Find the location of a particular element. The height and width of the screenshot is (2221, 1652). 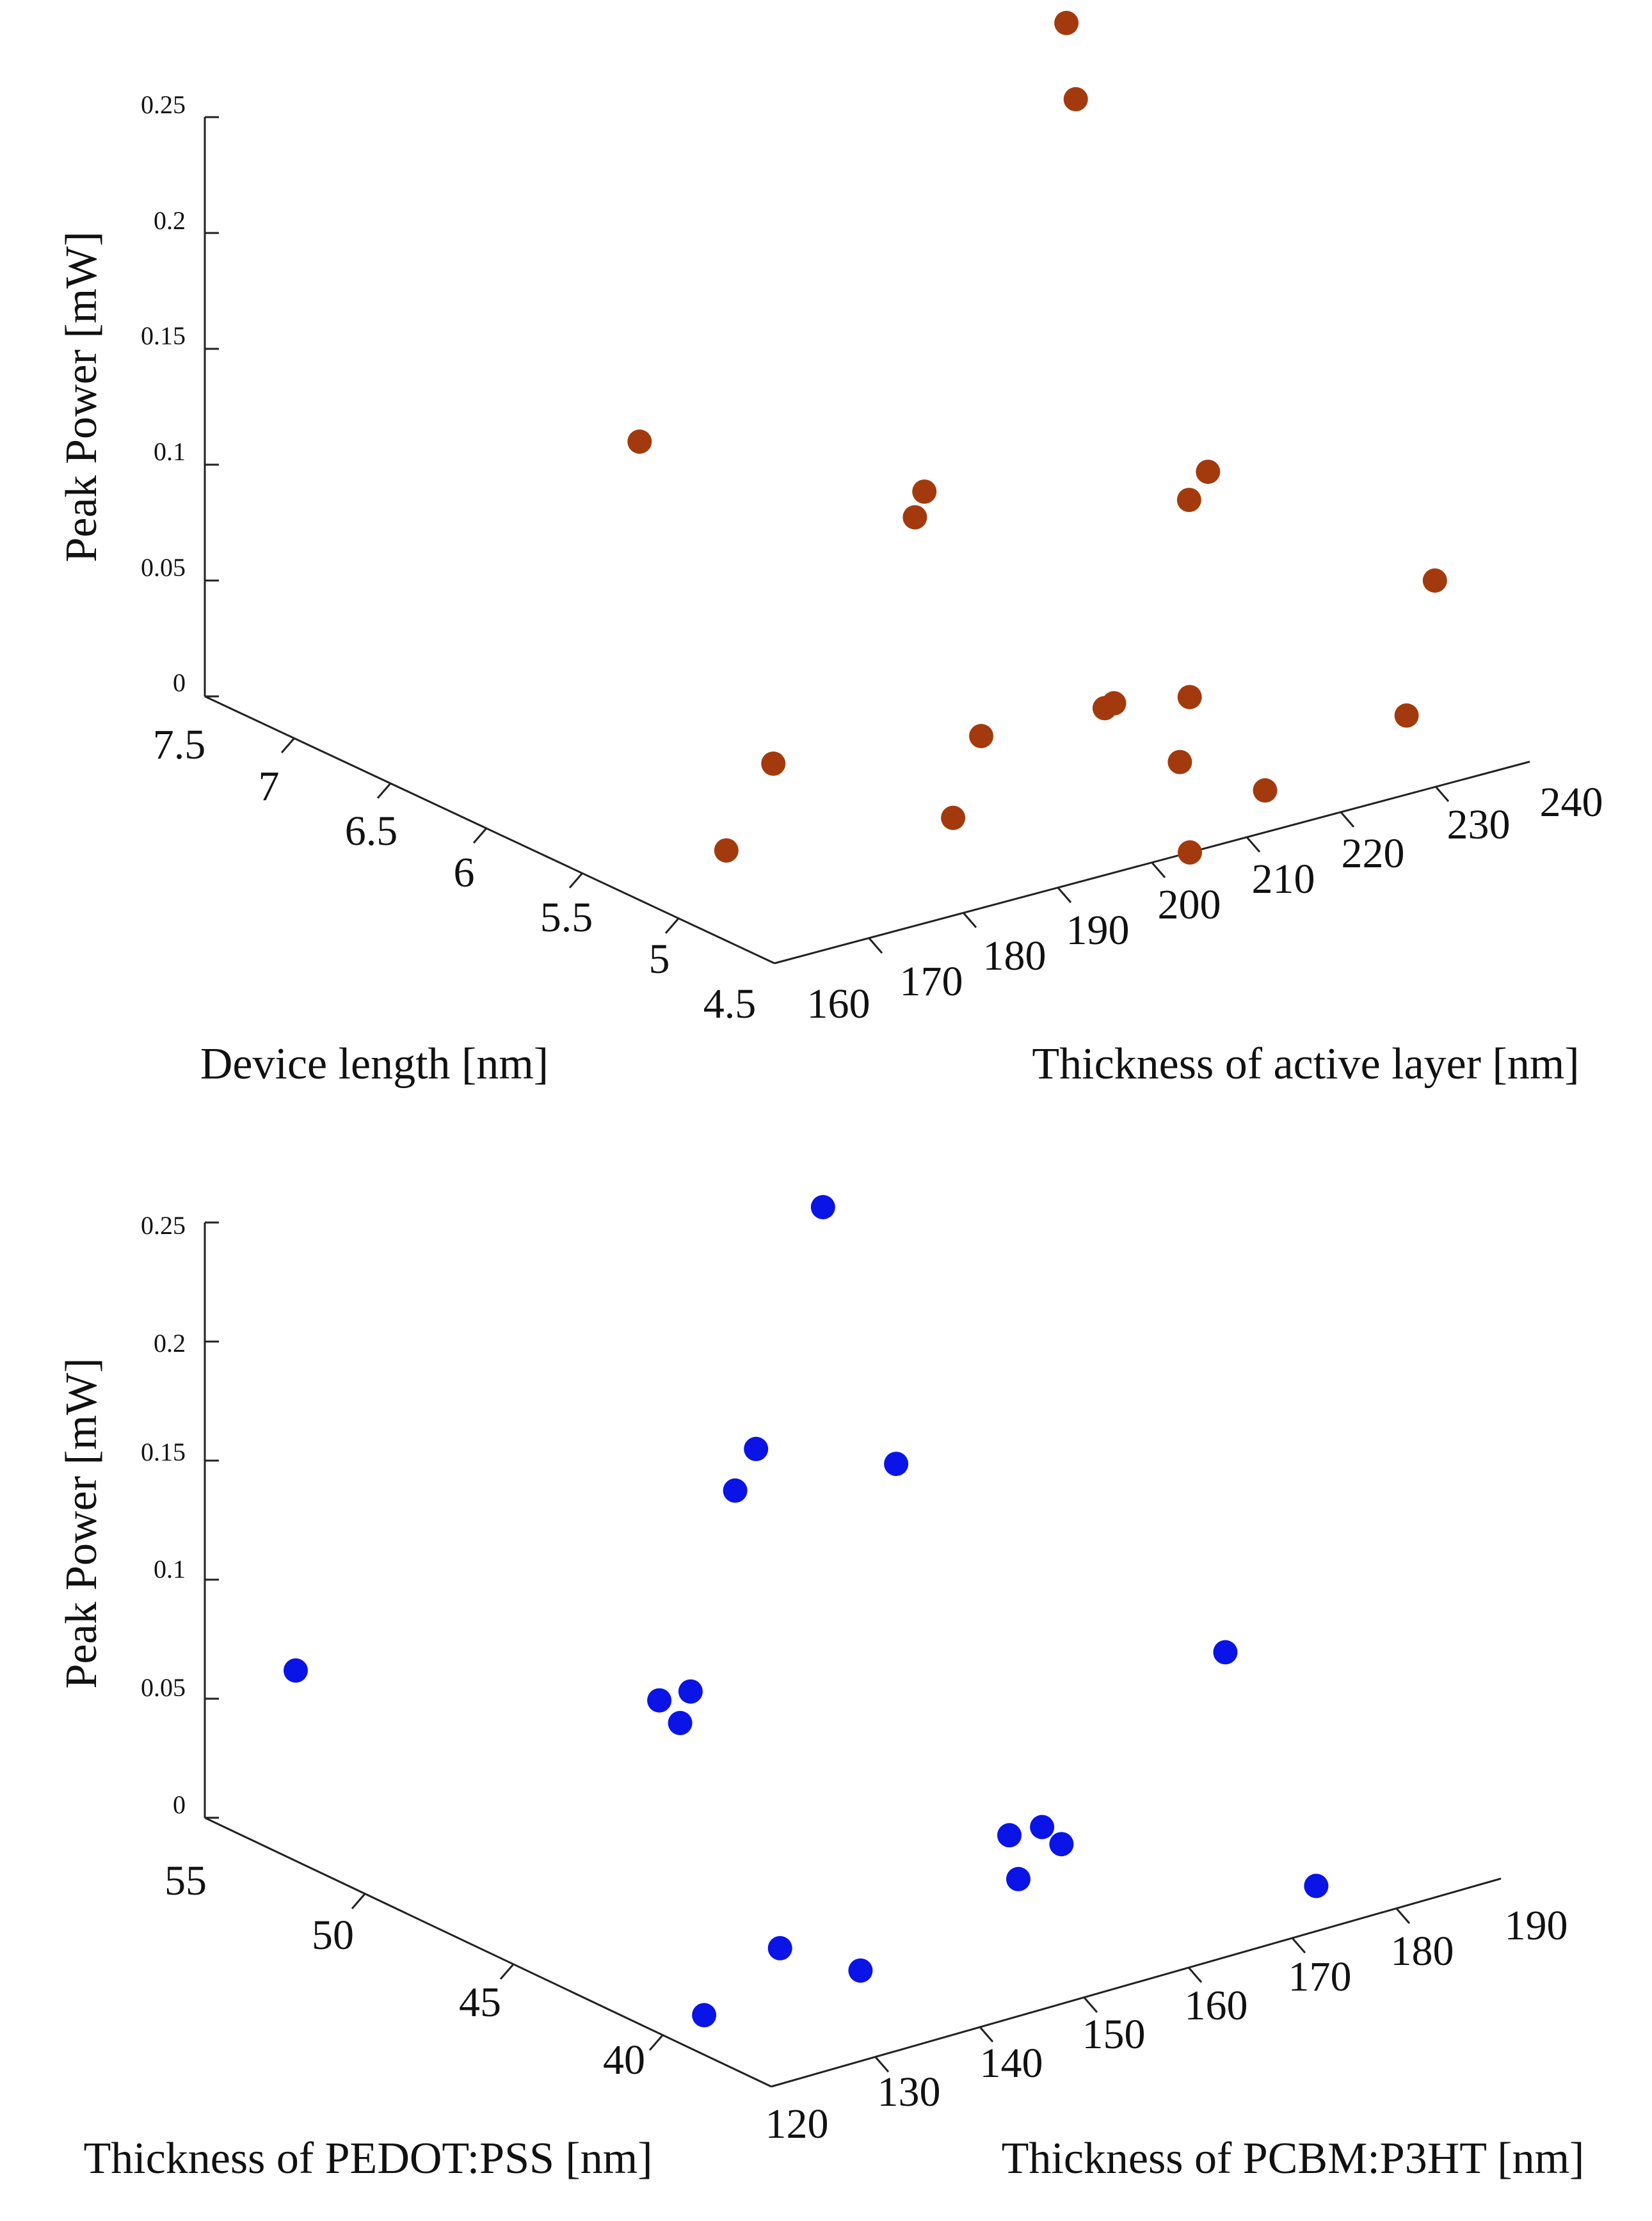

bottom-z-tick-label: 0.1 is located at coordinates (170, 1569).